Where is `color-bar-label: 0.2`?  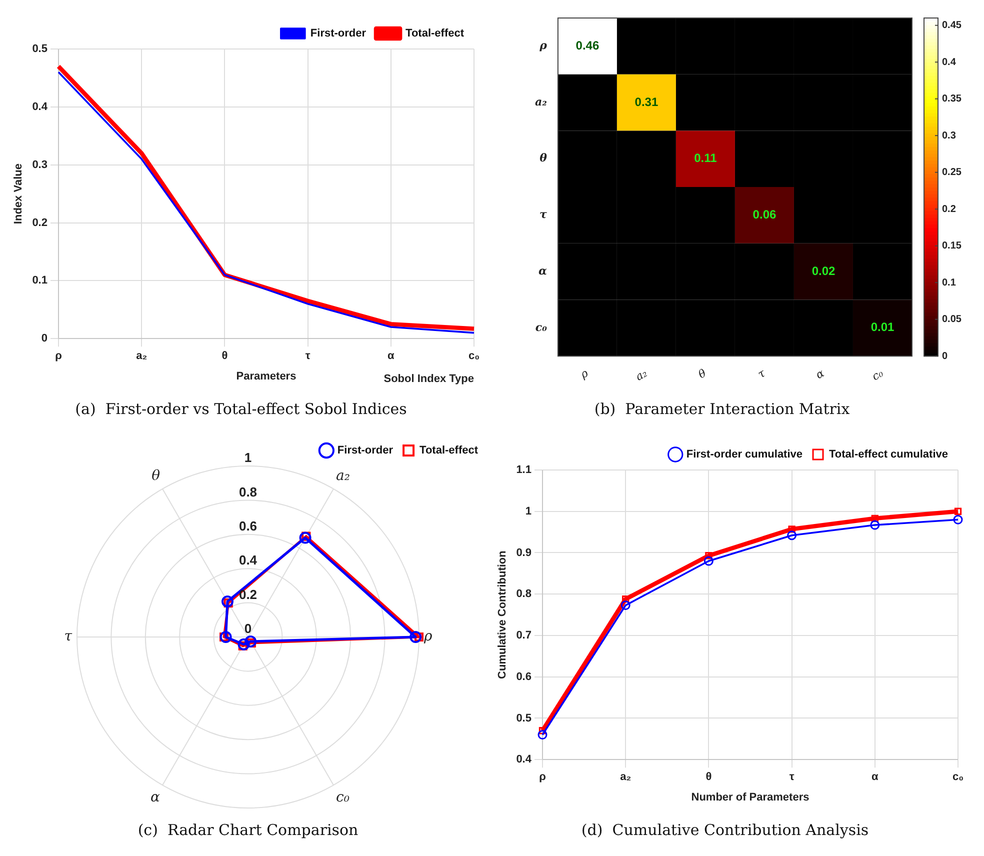 color-bar-label: 0.2 is located at coordinates (949, 209).